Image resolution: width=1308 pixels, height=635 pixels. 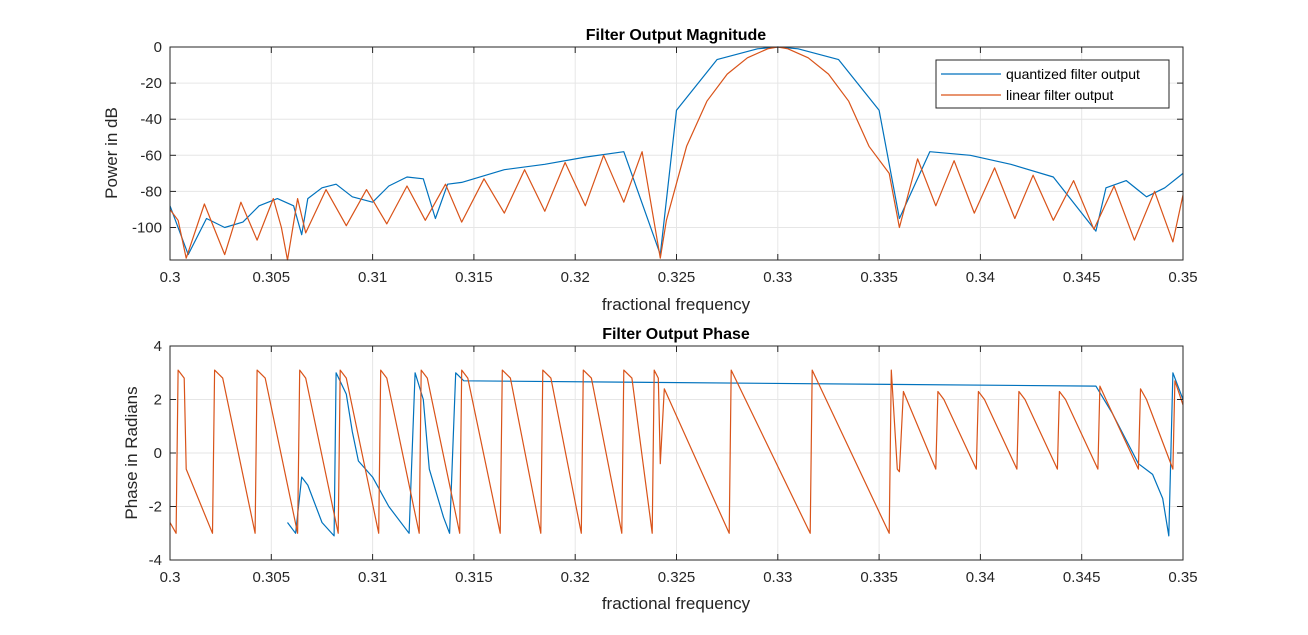 I want to click on magnitude-x-tick-label: 0.335, so click(x=879, y=277).